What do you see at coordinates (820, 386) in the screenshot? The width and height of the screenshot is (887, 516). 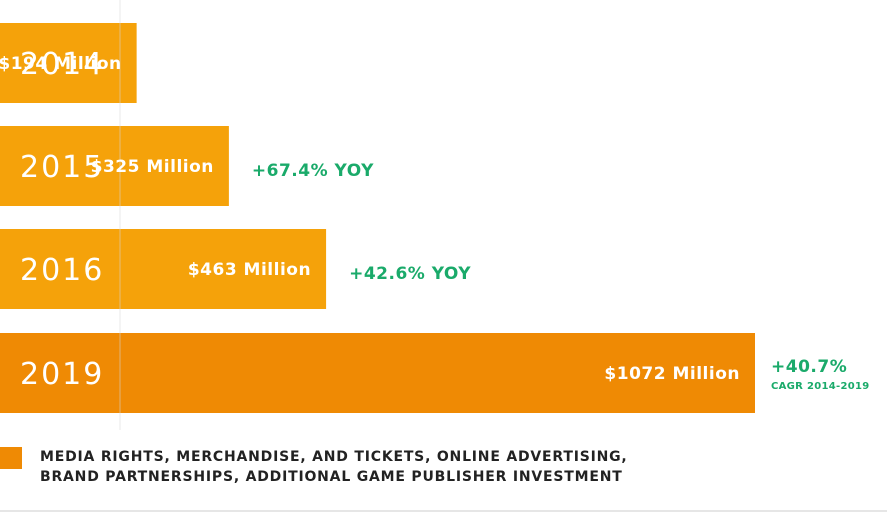 I see `growth-sublabel-2019: CAGR 2014-2019` at bounding box center [820, 386].